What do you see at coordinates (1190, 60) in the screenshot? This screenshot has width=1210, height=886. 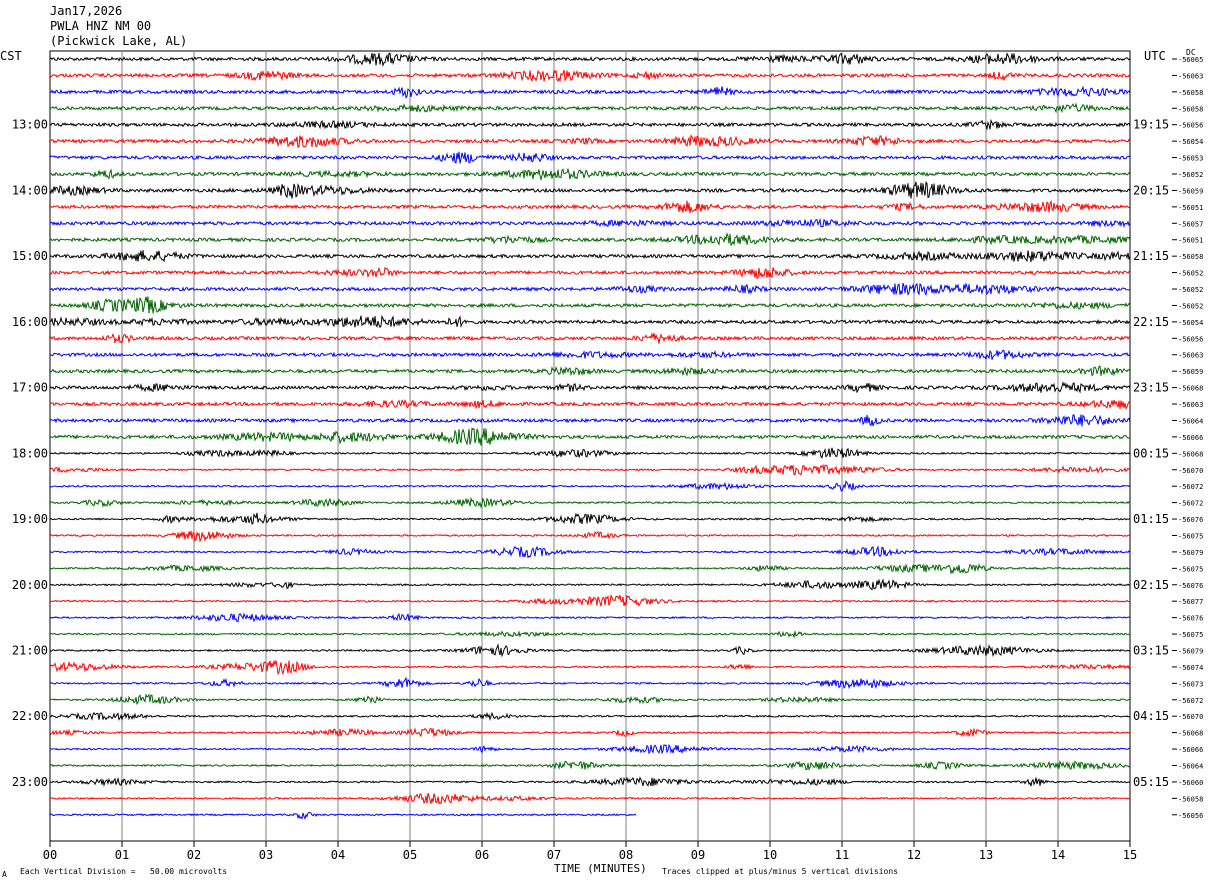 I see `dc-offset-value: -56065` at bounding box center [1190, 60].